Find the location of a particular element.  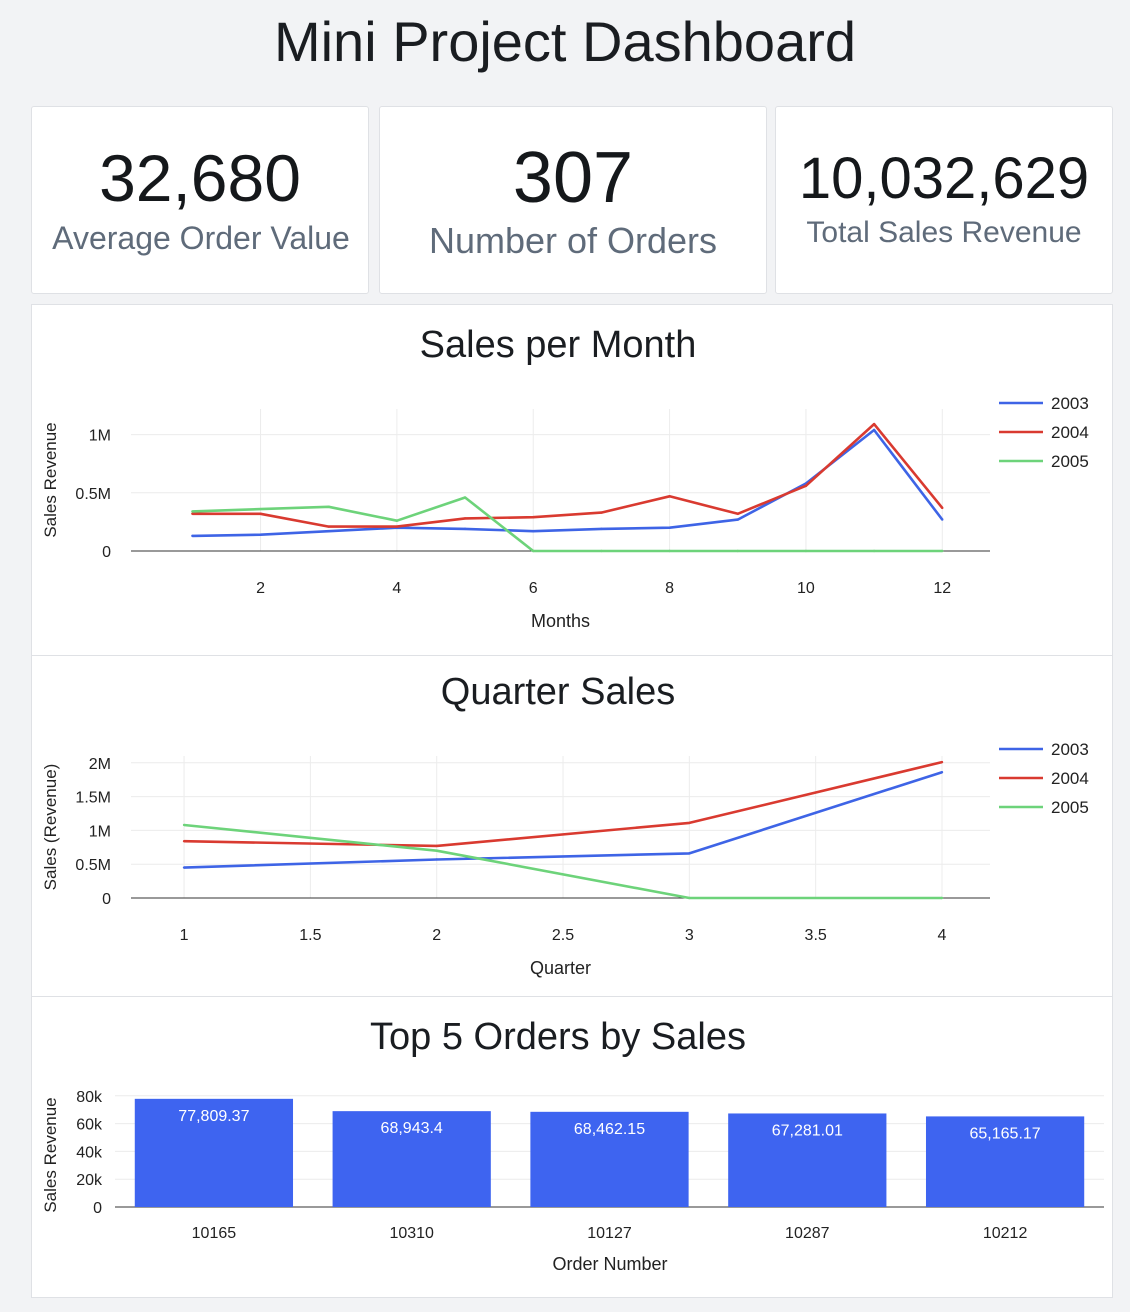

series-line-2003 is located at coordinates (568, 483).